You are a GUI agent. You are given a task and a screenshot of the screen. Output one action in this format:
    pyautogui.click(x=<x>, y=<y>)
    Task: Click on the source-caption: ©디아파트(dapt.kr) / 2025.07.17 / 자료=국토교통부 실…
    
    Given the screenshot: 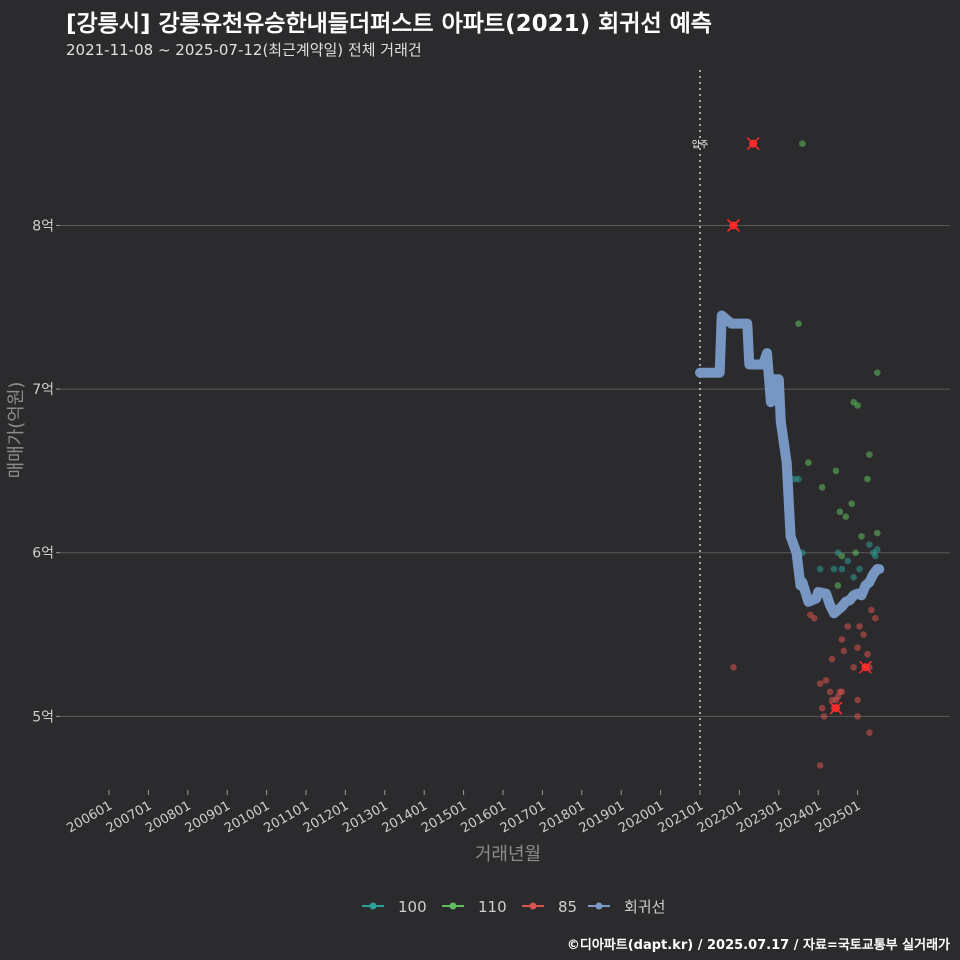 What is the action you would take?
    pyautogui.click(x=758, y=945)
    